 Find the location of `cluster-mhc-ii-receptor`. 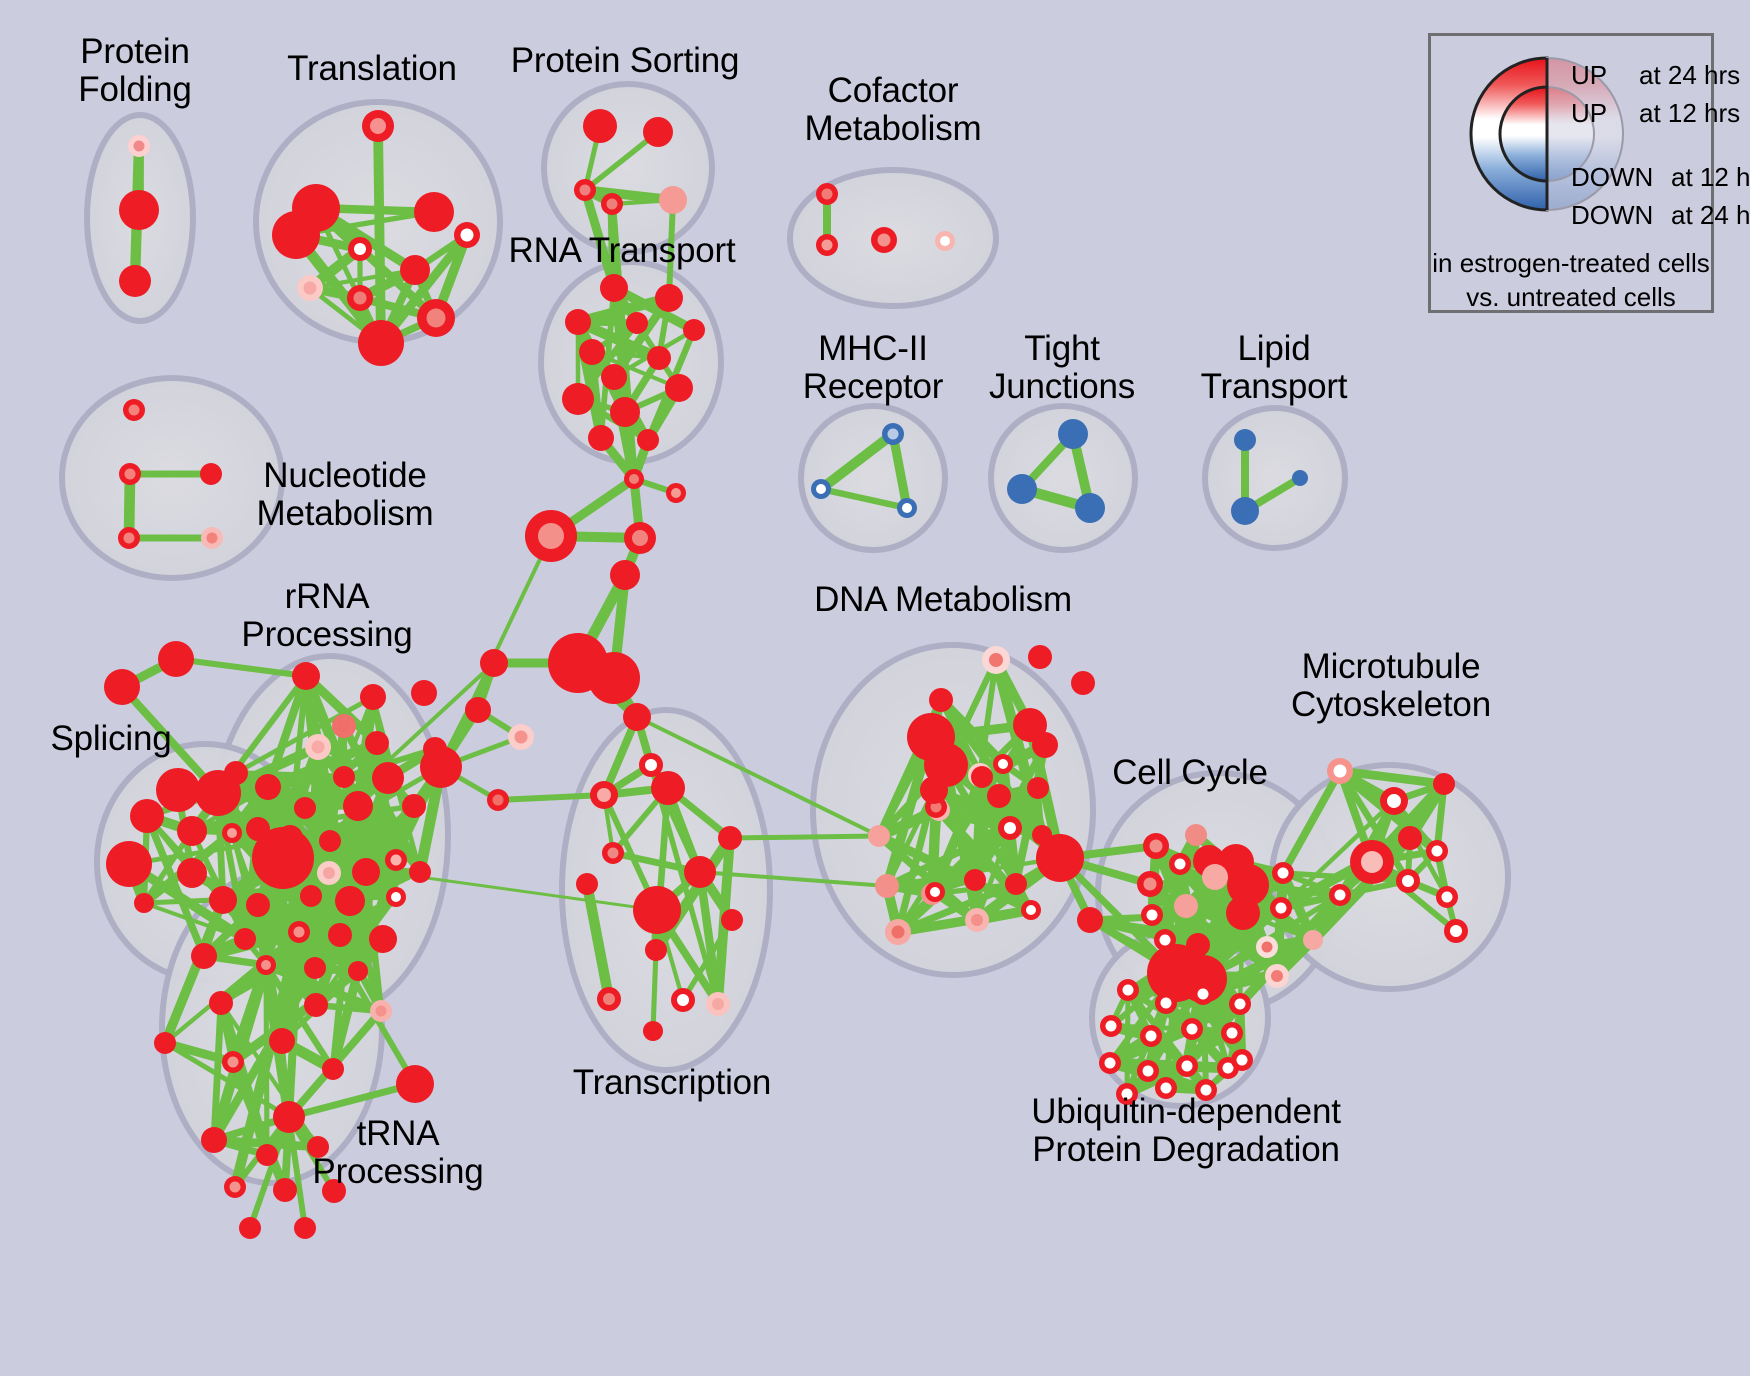

cluster-mhc-ii-receptor is located at coordinates (873, 478).